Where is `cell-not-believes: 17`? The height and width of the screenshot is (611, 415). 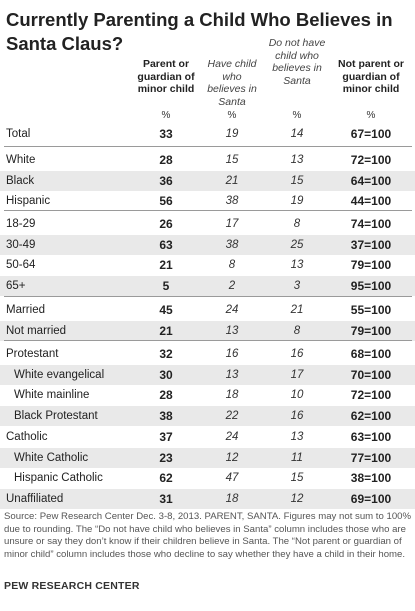
cell-not-believes: 17 is located at coordinates (297, 374).